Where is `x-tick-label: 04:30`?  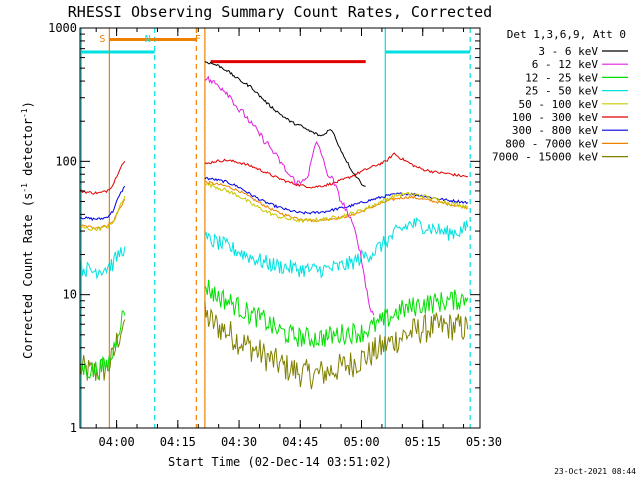 x-tick-label: 04:30 is located at coordinates (239, 442).